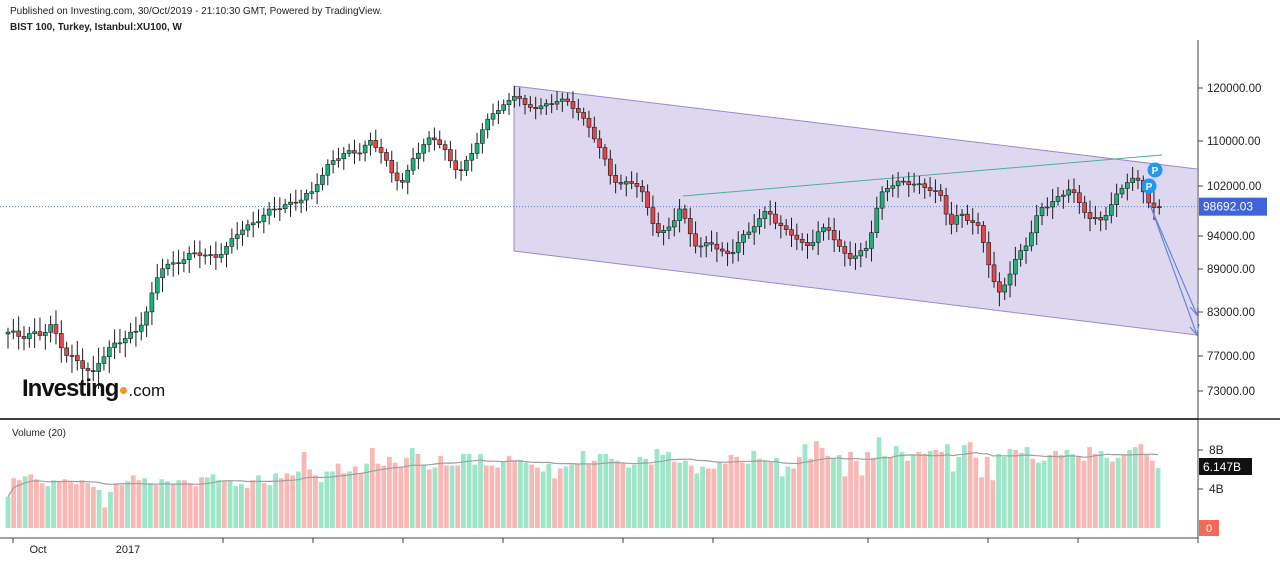 This screenshot has width=1280, height=561. I want to click on price-tick-label-0: 120000.00, so click(1234, 89).